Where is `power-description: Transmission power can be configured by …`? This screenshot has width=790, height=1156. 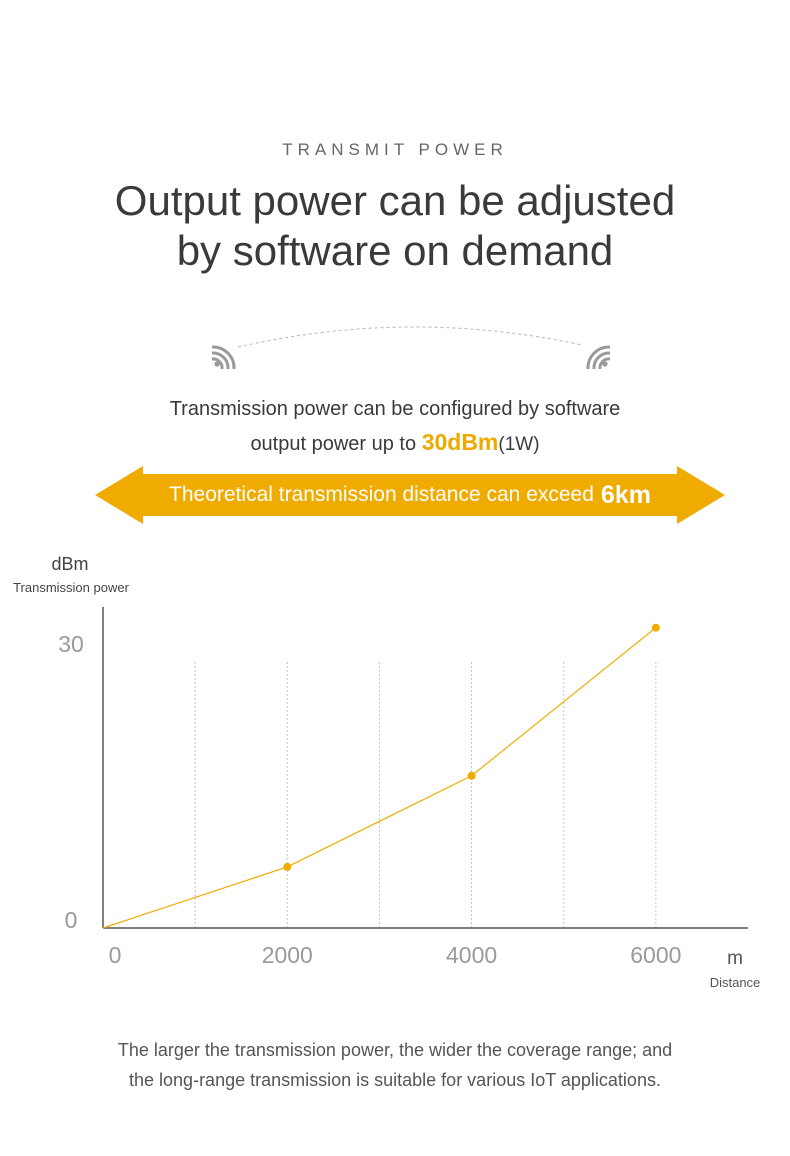 power-description: Transmission power can be configured by … is located at coordinates (395, 427).